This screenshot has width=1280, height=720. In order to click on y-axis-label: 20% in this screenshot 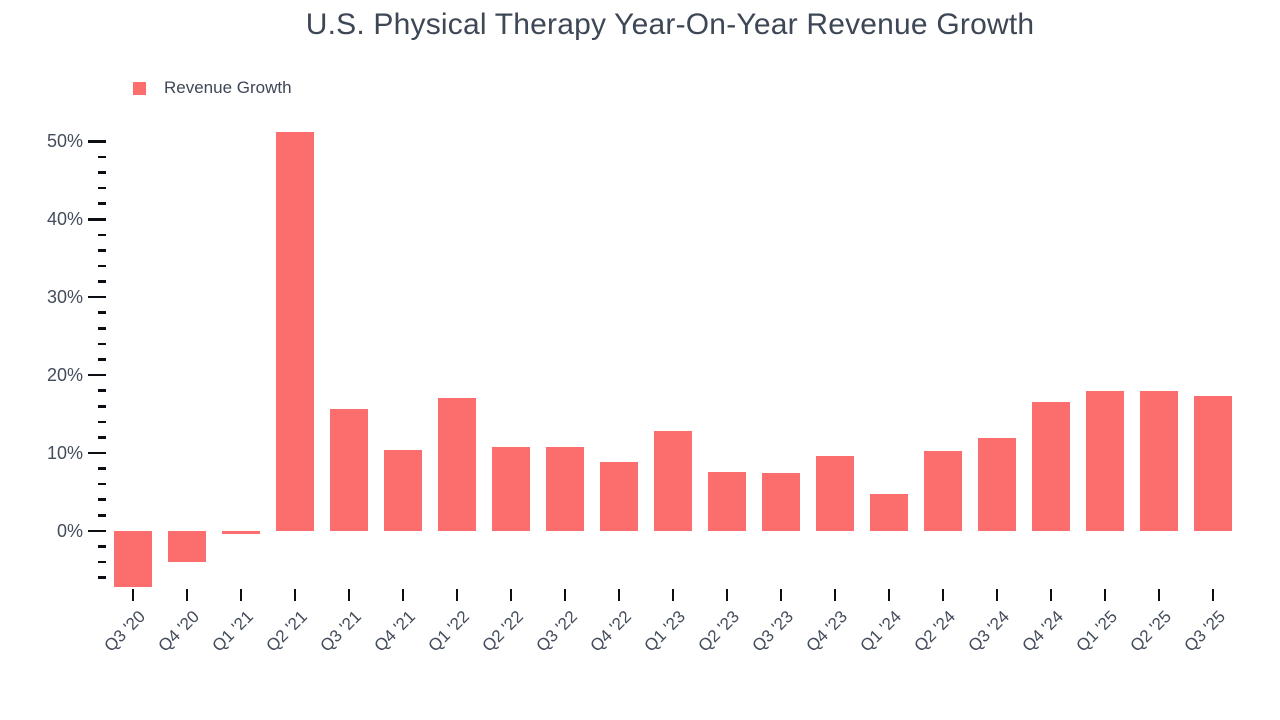, I will do `click(64, 375)`.